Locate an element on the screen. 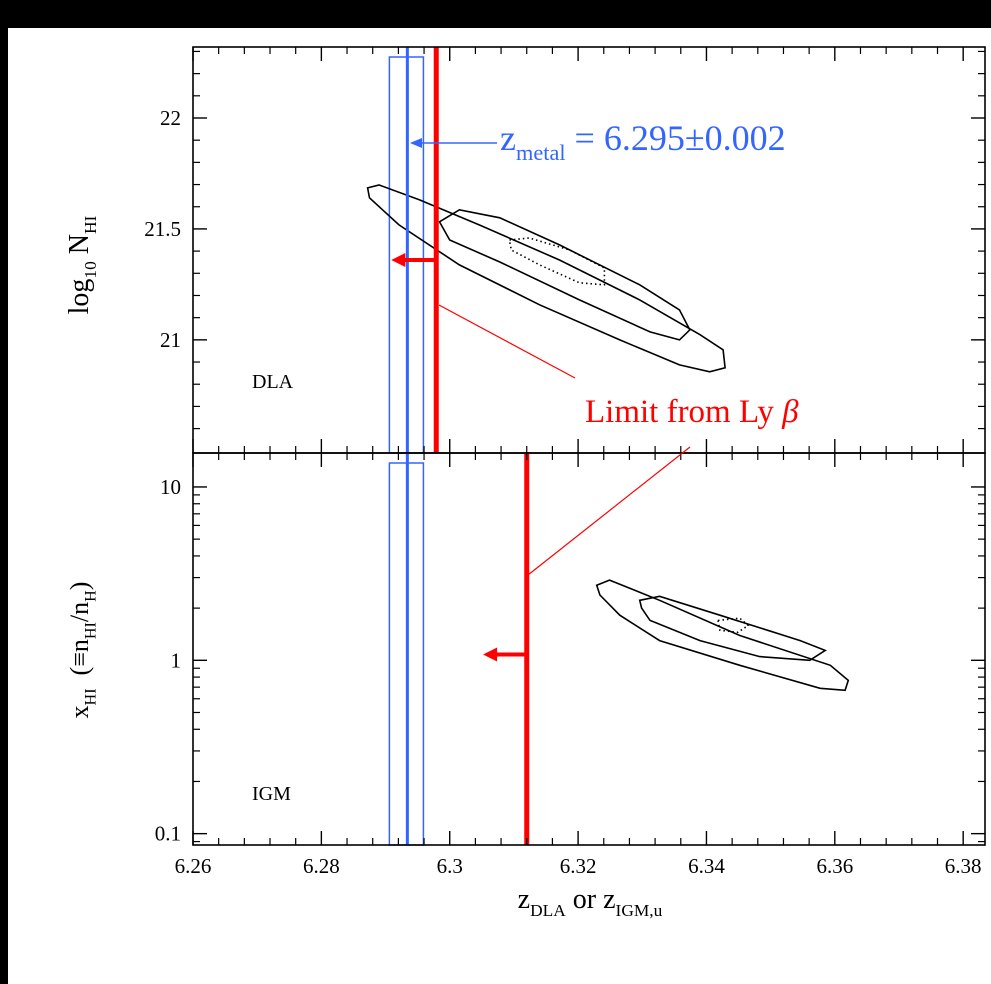 Image resolution: width=991 pixels, height=984 pixels. text-part: IGM is located at coordinates (271, 794).